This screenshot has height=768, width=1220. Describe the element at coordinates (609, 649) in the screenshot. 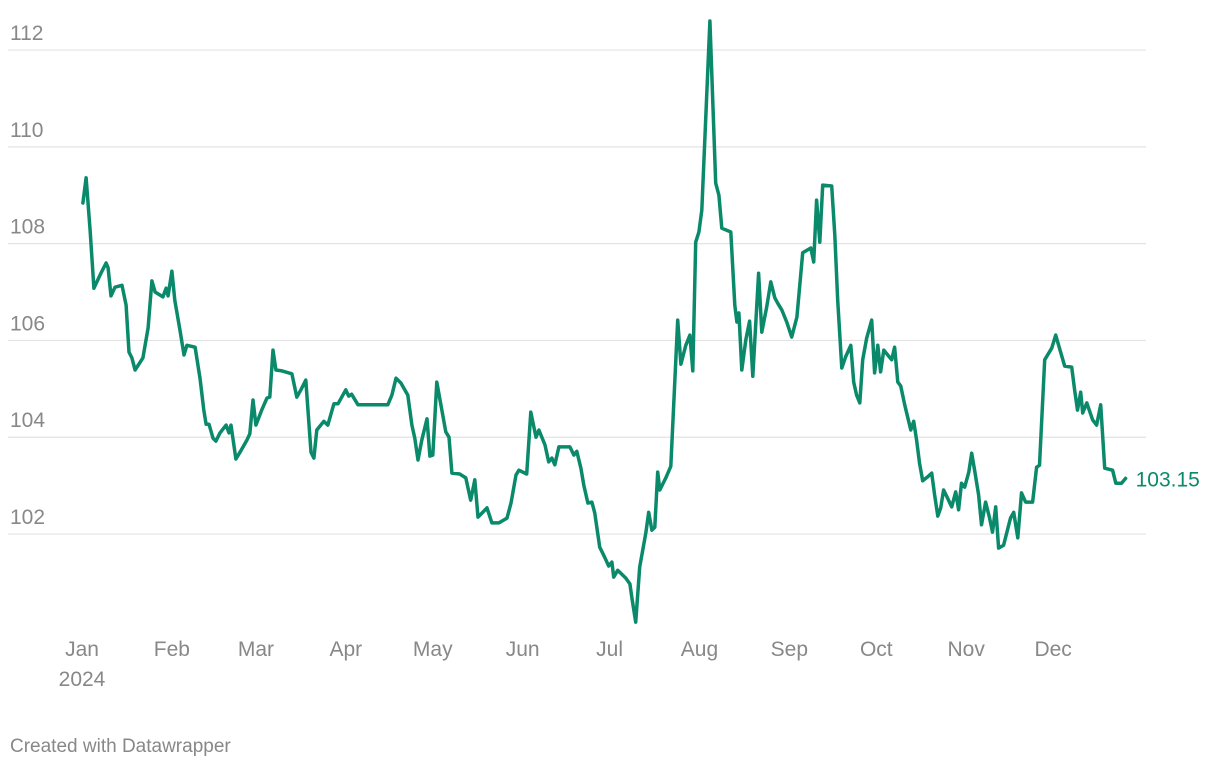

I see `x-tick-label: Jul` at that location.